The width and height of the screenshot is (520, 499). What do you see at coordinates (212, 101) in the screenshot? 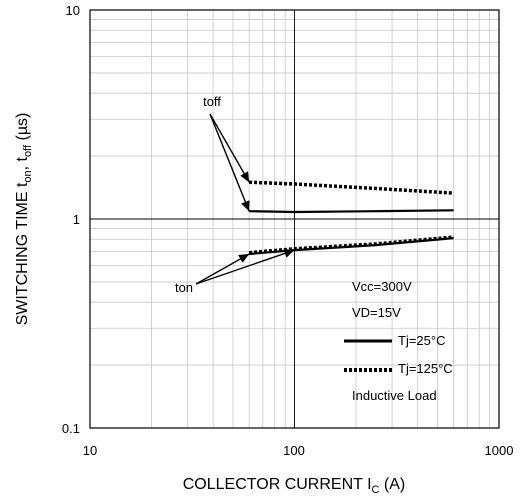
I see `annotation-label-toff: toff` at bounding box center [212, 101].